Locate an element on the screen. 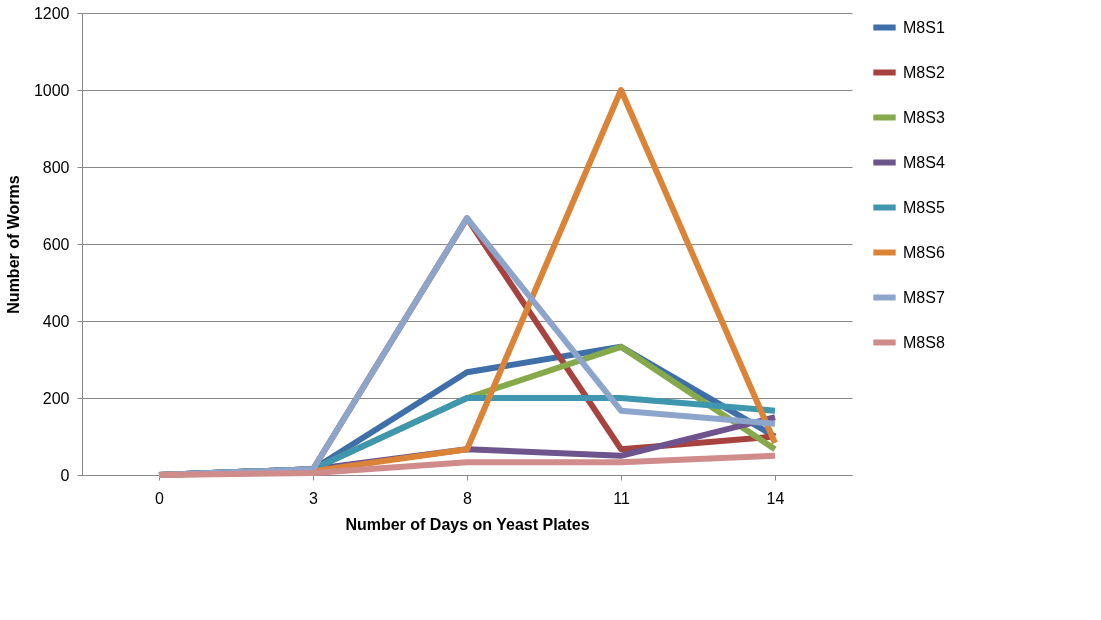 The image size is (1101, 620). legend-label: M8S3 is located at coordinates (924, 117).